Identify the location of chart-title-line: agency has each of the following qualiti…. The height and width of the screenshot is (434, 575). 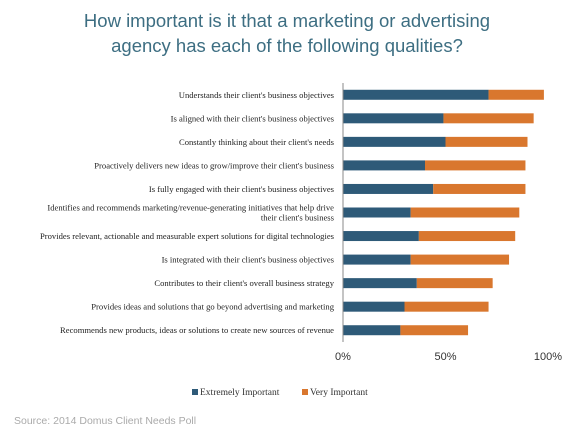
(287, 45).